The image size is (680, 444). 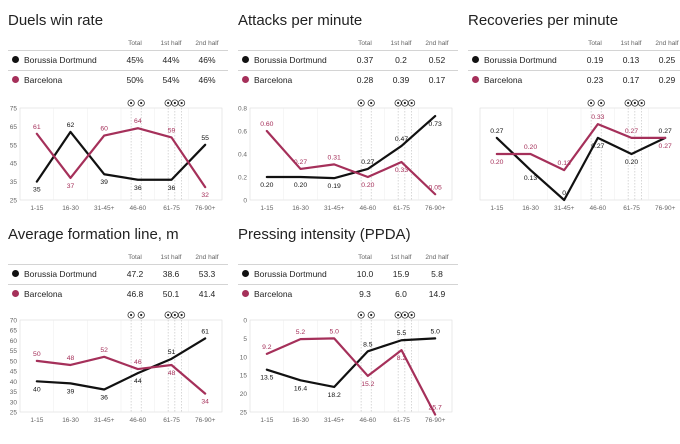 What do you see at coordinates (665, 146) in the screenshot?
I see `barcelona-data-label: 0.27` at bounding box center [665, 146].